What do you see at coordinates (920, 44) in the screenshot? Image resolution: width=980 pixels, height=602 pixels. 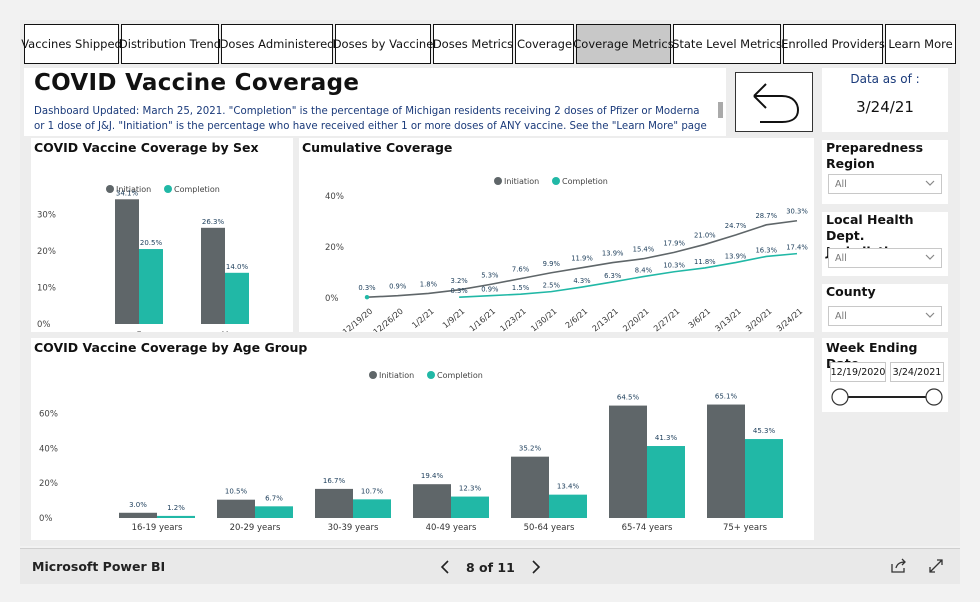 I see `tab-learn-more: Learn More` at bounding box center [920, 44].